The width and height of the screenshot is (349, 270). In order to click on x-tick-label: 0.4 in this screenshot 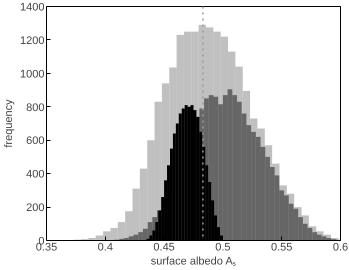, I will do `click(105, 248)`.